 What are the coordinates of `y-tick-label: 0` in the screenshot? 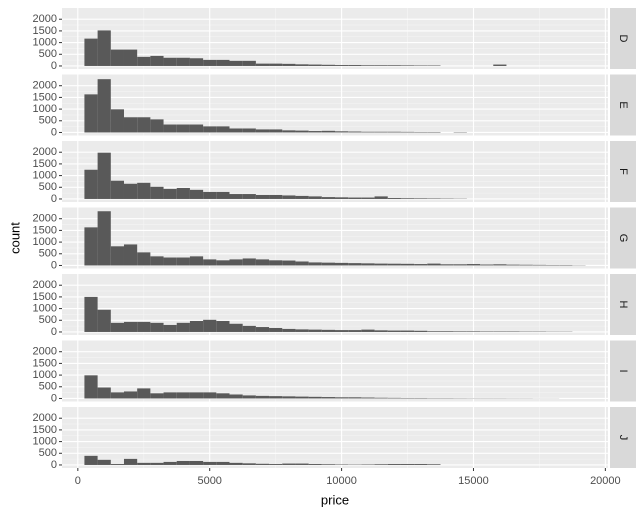 It's located at (54, 398).